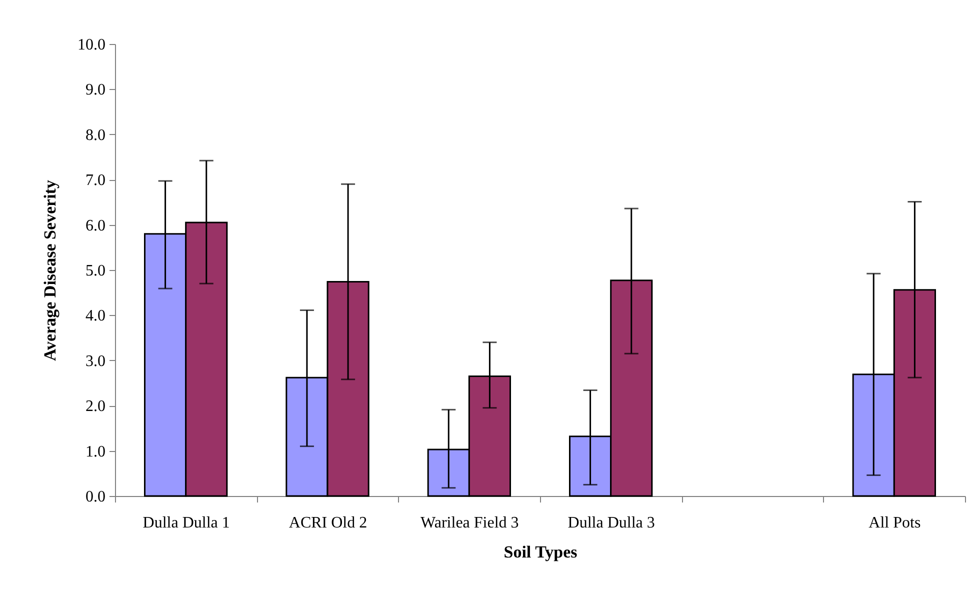  What do you see at coordinates (186, 523) in the screenshot?
I see `x-tick-label: Dulla Dulla 1` at bounding box center [186, 523].